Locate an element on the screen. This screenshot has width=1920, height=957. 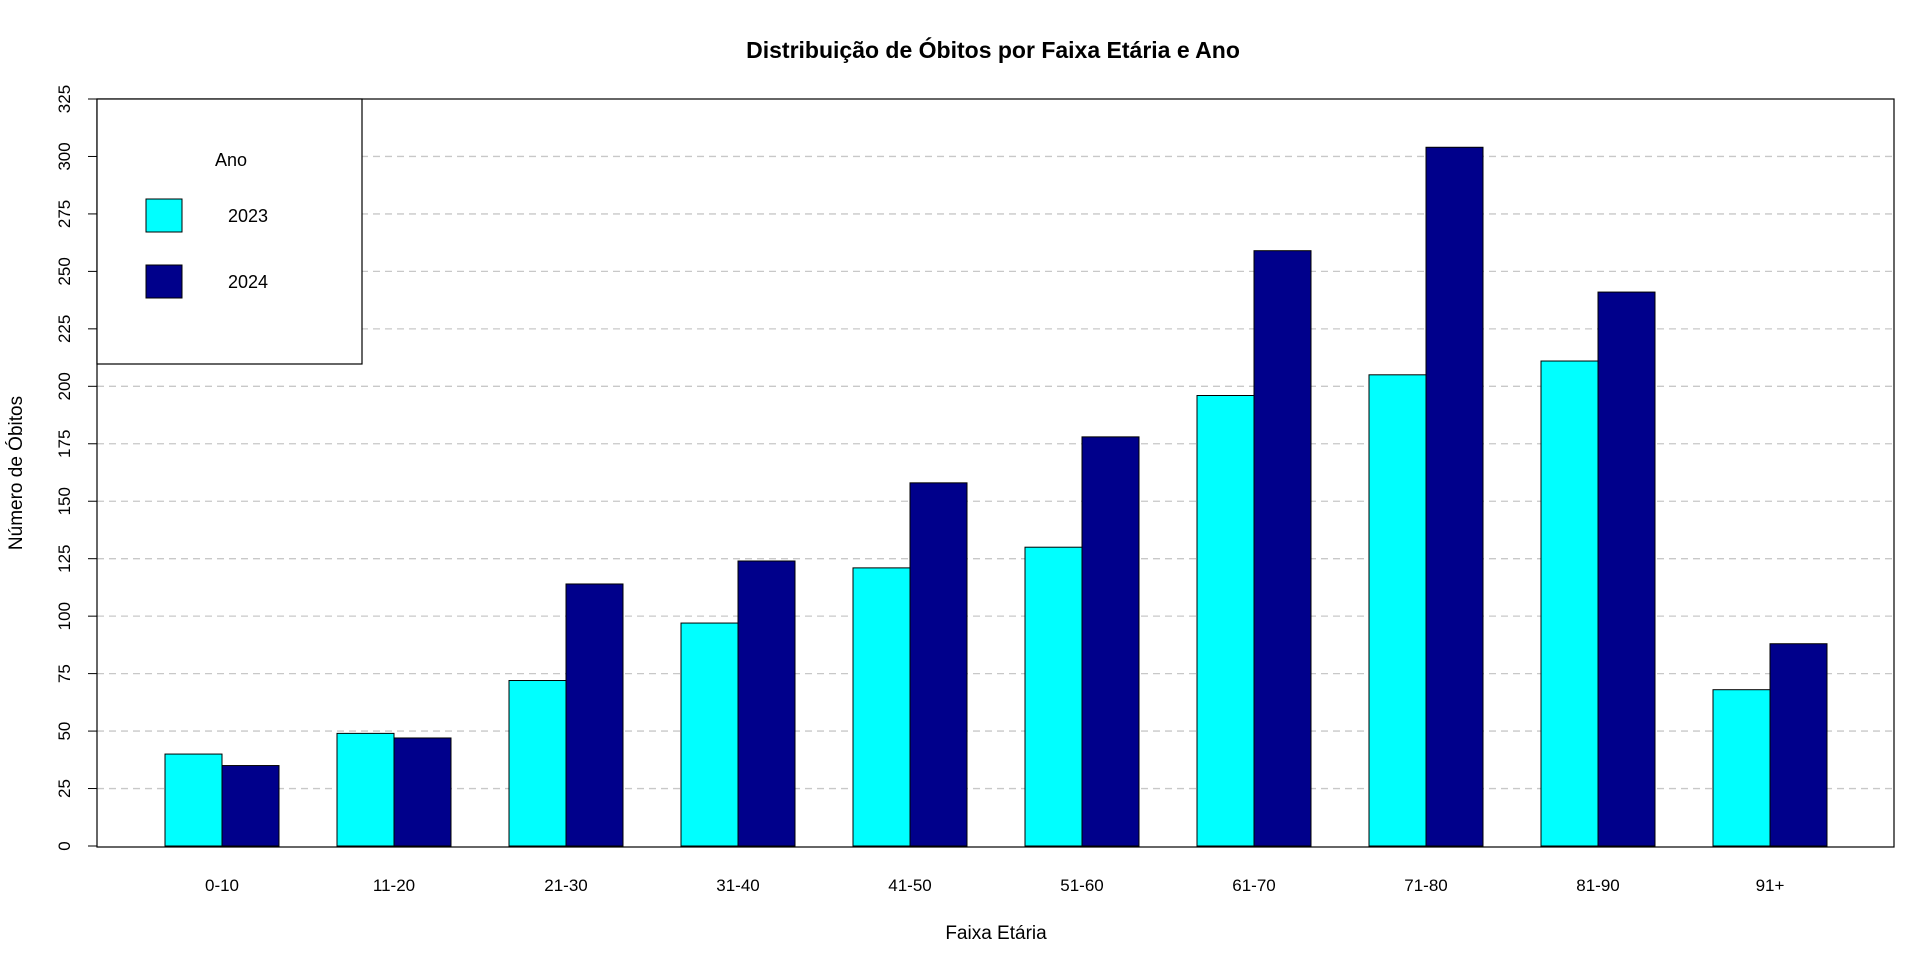
legend: Ano 2023 2024 is located at coordinates (229, 231).